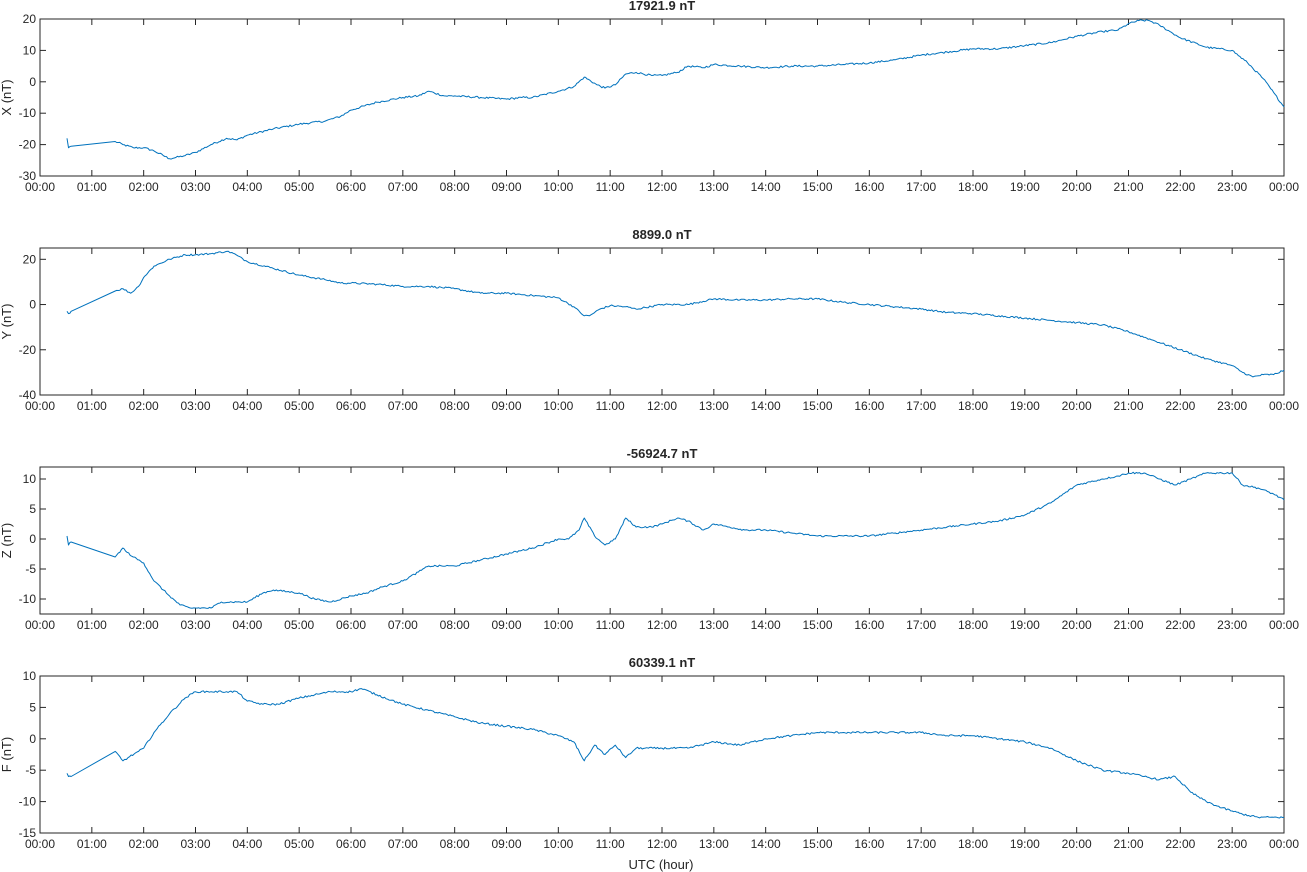 This screenshot has width=1307, height=872. I want to click on z-x-tick-label: 10:00, so click(558, 625).